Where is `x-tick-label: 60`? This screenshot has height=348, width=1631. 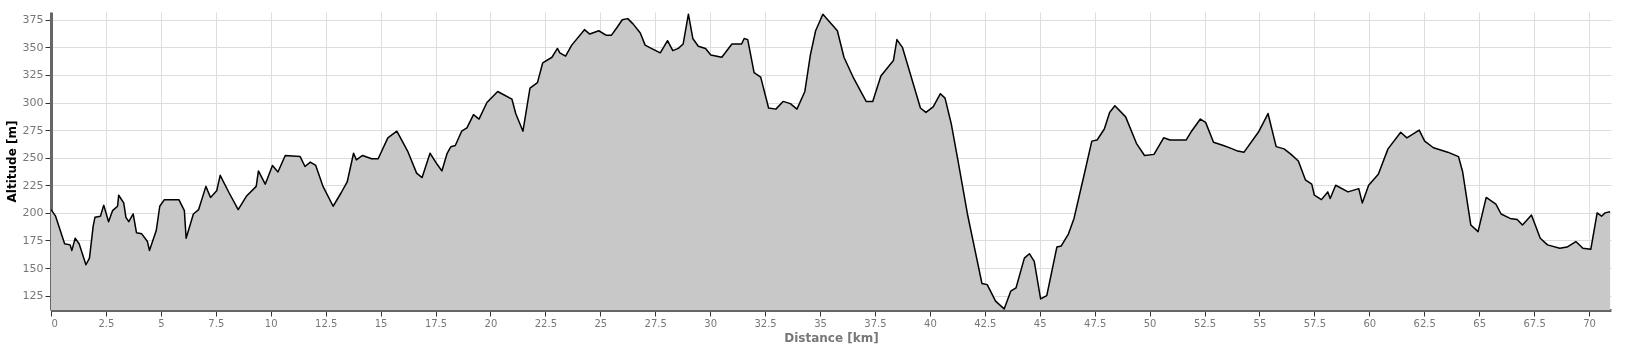 x-tick-label: 60 is located at coordinates (1370, 323).